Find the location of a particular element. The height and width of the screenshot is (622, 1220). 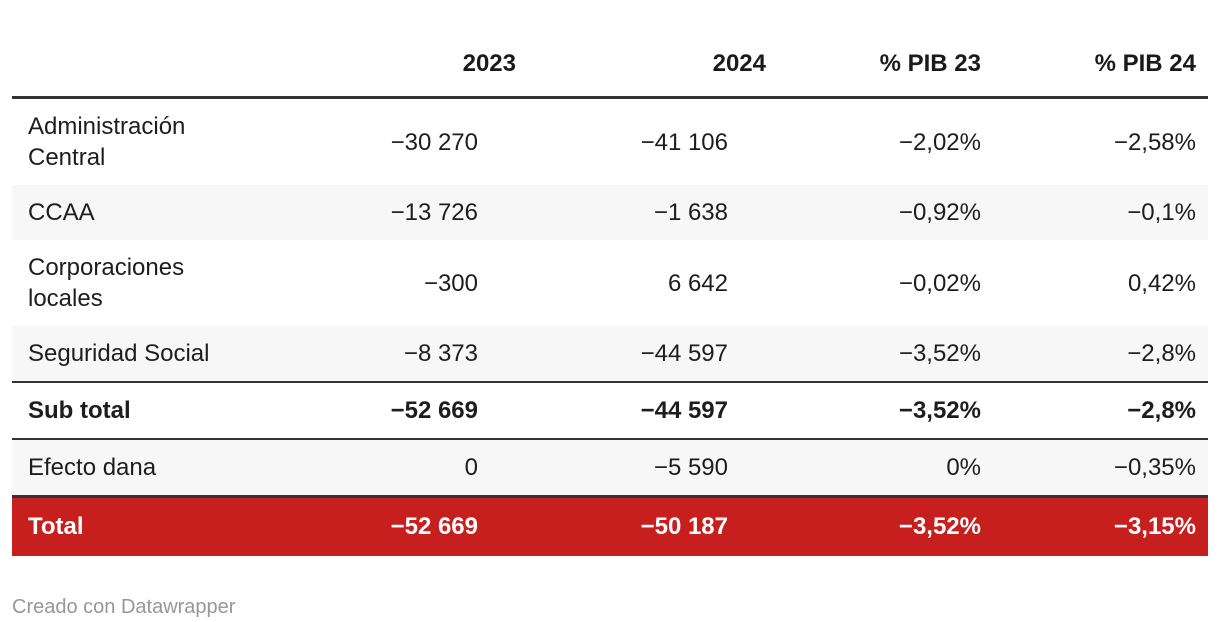

header-row: 2023 2024 % PIB 23 % PIB 24 is located at coordinates (610, 67).